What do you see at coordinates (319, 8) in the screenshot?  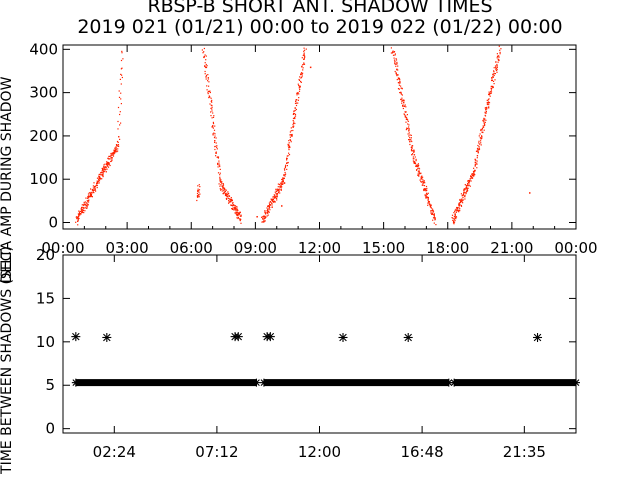 I see `chart-title: RBSP-B SHORT ANT. SHADOW TIMES` at bounding box center [319, 8].